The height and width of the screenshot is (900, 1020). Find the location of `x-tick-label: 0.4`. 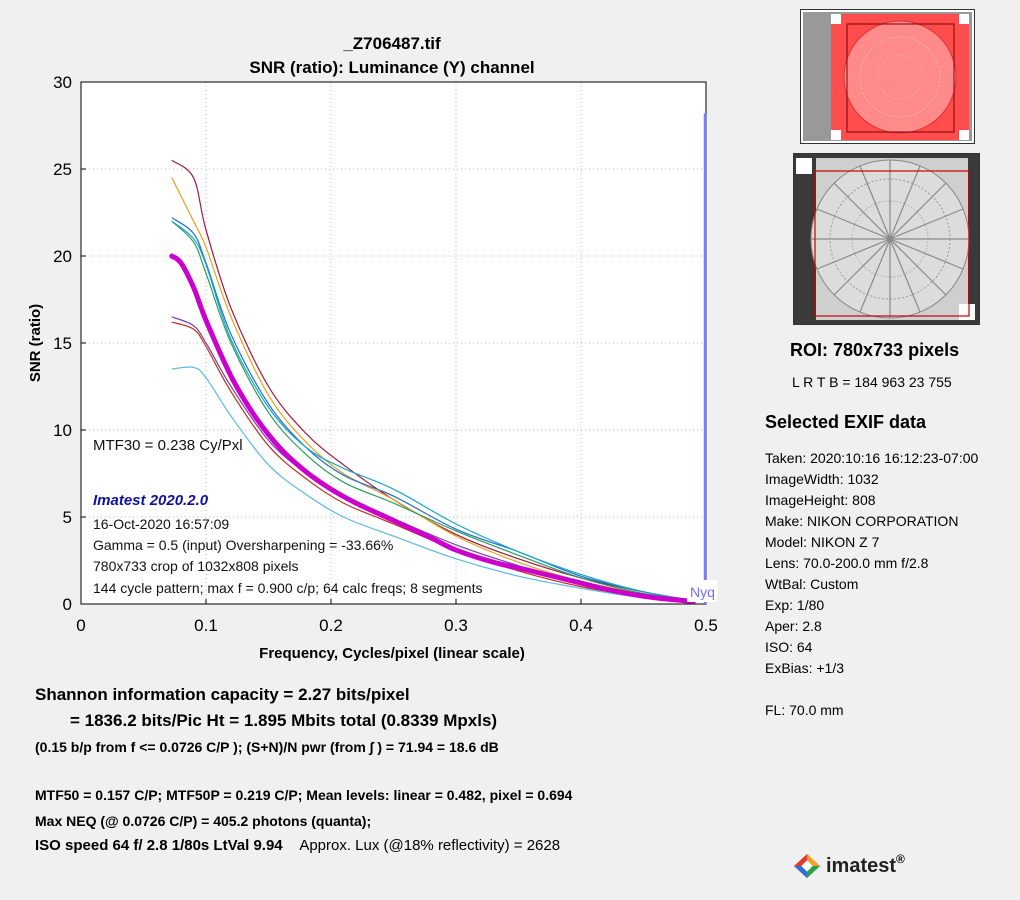

x-tick-label: 0.4 is located at coordinates (581, 625).